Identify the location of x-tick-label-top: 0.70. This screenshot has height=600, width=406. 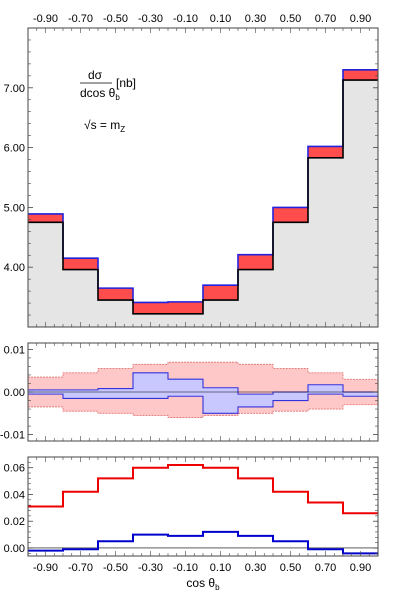
(325, 19).